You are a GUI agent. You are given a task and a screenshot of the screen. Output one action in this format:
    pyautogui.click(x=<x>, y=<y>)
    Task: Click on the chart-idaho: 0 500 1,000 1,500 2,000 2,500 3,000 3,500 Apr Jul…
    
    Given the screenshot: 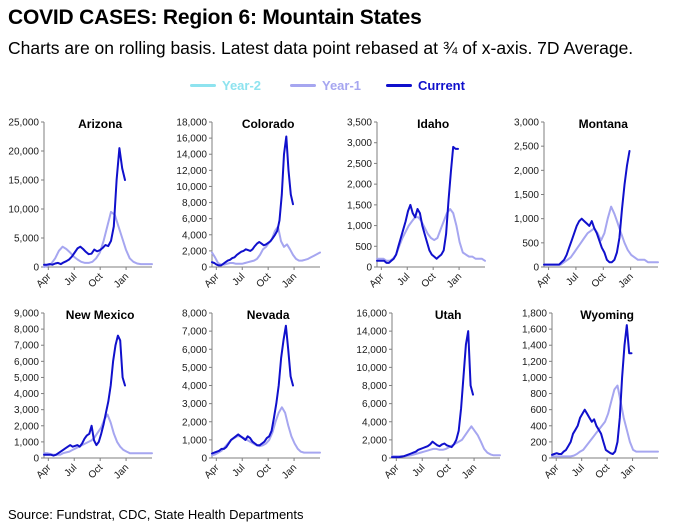 What is the action you would take?
    pyautogui.click(x=416, y=204)
    